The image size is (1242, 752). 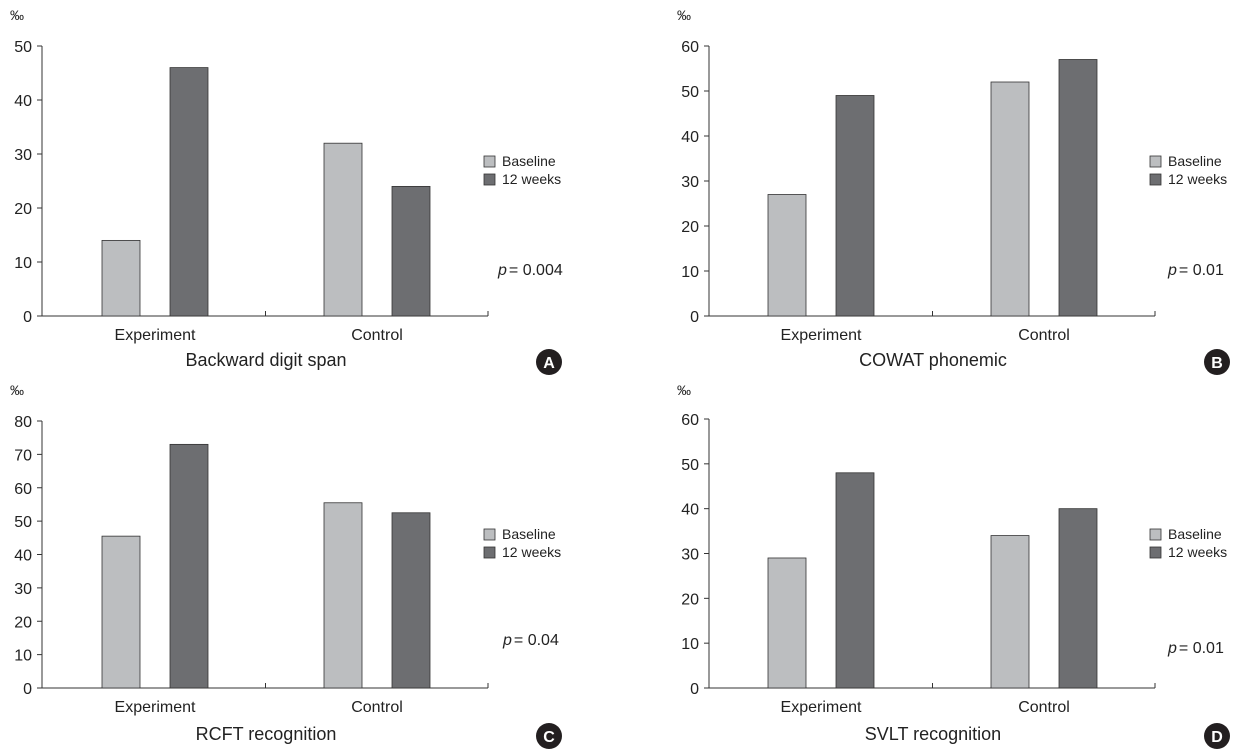 I want to click on panel-badge-letter: A, so click(x=549, y=363).